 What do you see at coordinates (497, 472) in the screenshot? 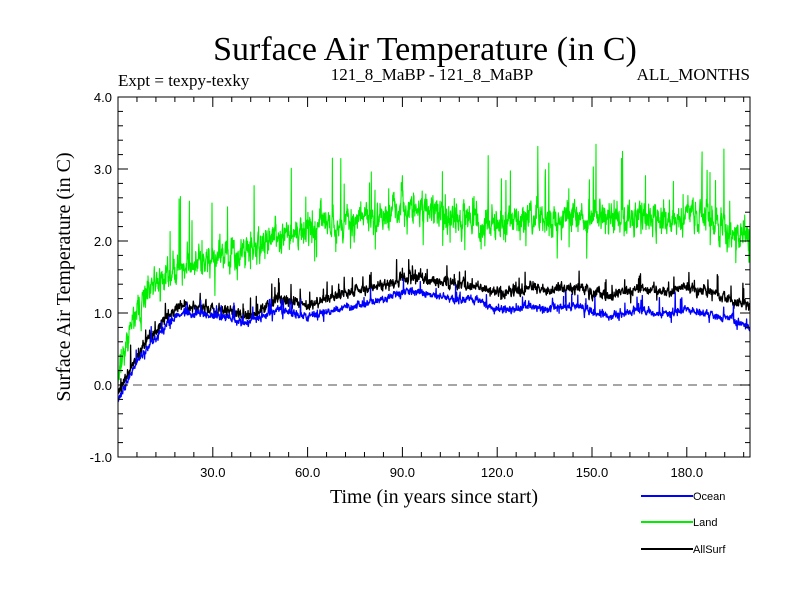
I see `x-tick-label: 120.0` at bounding box center [497, 472].